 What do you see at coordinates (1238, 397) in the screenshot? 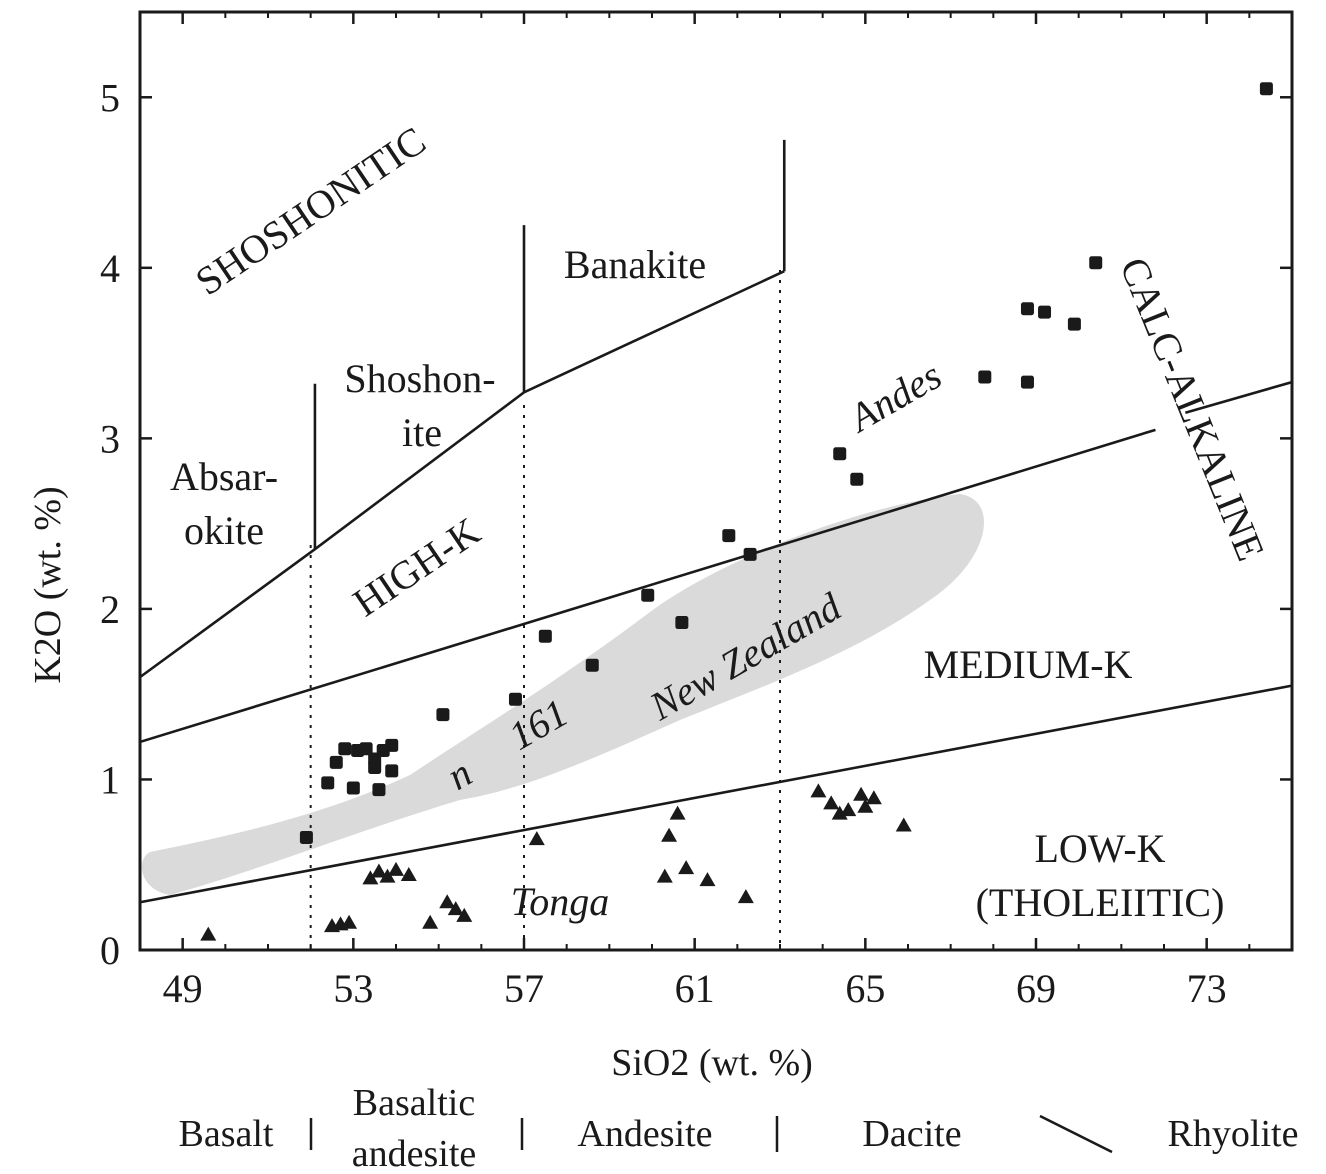
I see `high-k-medium-k-boundary-end` at bounding box center [1238, 397].